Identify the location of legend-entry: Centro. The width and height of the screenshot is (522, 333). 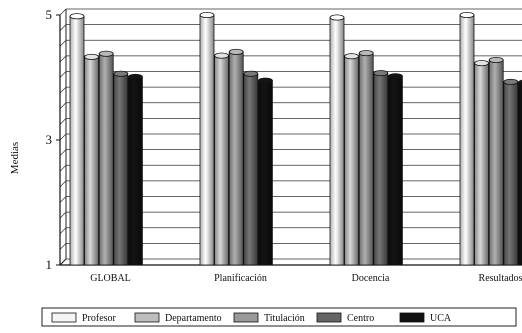
(360, 318).